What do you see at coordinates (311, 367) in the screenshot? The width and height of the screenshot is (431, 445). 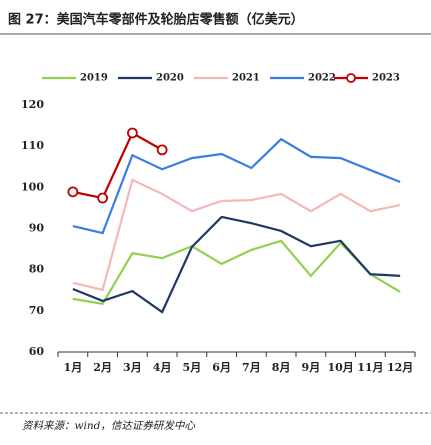 I see `x-tick-label: 9月` at bounding box center [311, 367].